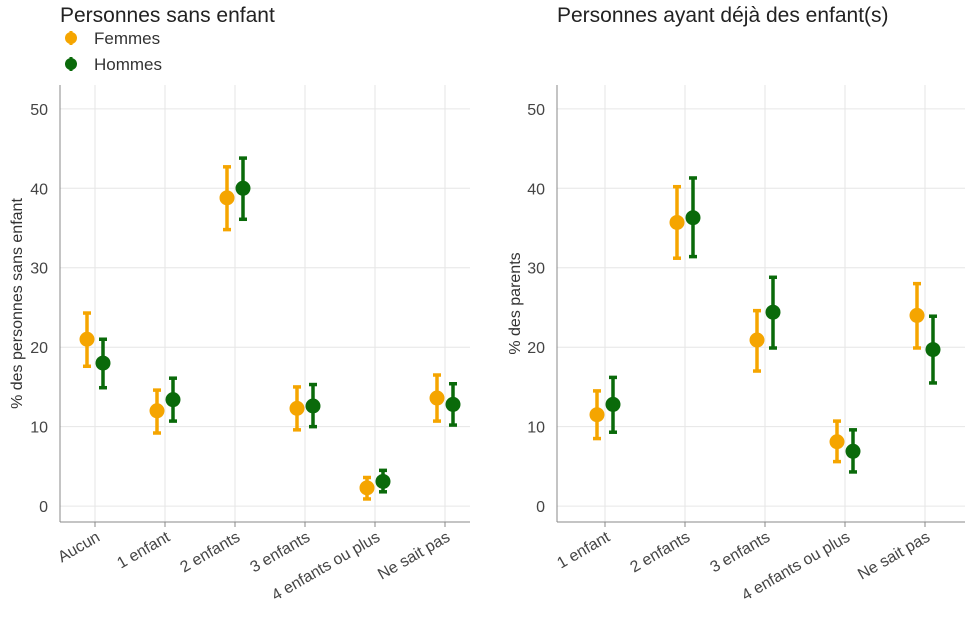 Image resolution: width=967 pixels, height=621 pixels. I want to click on legend-hommes-label: Hommes, so click(128, 64).